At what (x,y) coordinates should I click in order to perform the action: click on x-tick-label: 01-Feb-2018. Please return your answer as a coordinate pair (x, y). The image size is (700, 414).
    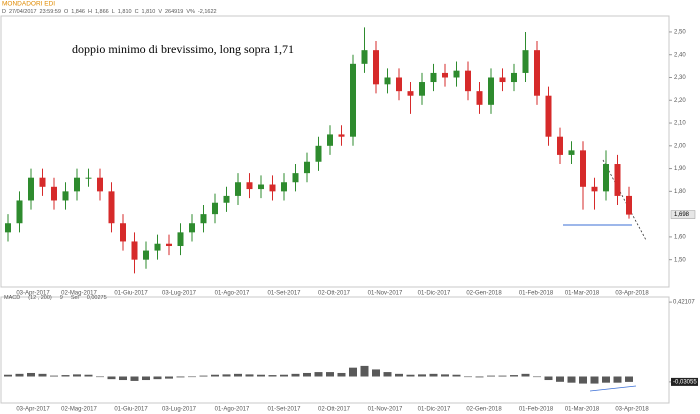
    Looking at the image, I should click on (536, 294).